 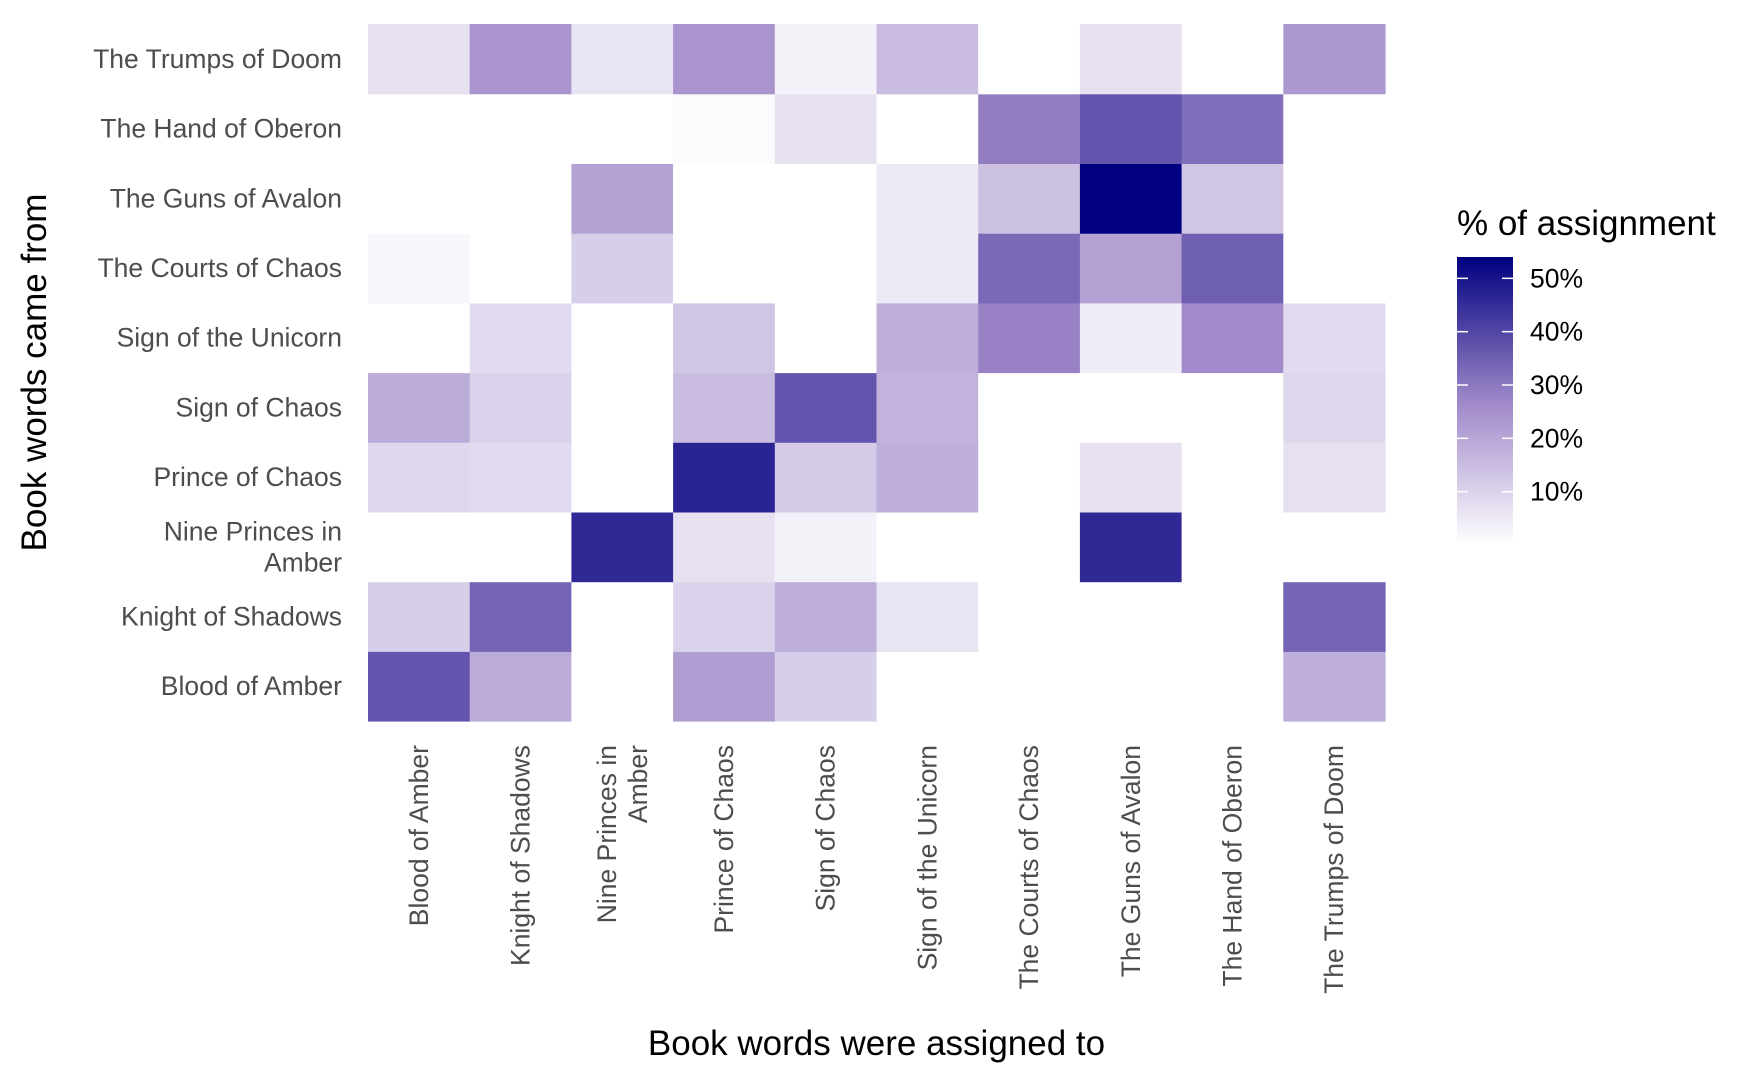 I want to click on y-tick-label: The Trumps of Doom, so click(x=217, y=59).